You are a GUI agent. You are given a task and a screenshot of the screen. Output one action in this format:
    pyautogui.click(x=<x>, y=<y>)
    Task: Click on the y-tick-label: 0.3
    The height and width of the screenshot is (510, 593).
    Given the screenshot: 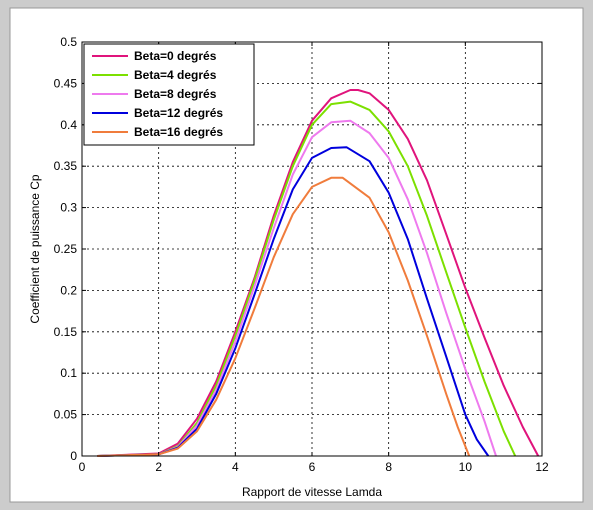 What is the action you would take?
    pyautogui.click(x=68, y=208)
    